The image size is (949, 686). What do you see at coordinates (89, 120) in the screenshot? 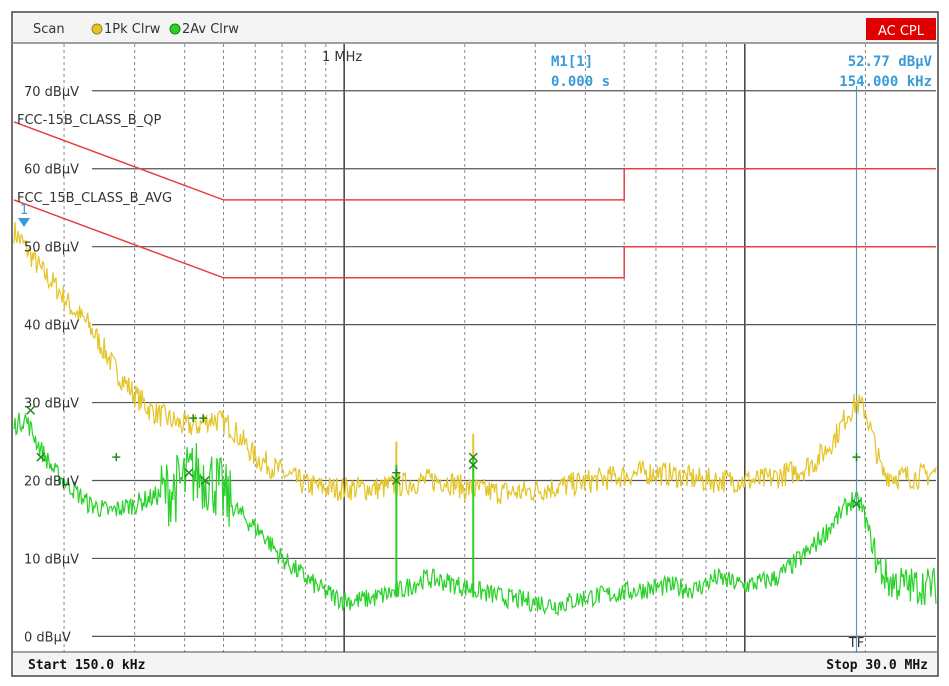
I see `limit-line-label: FCC-15B_CLASS_B_QP` at bounding box center [89, 120].